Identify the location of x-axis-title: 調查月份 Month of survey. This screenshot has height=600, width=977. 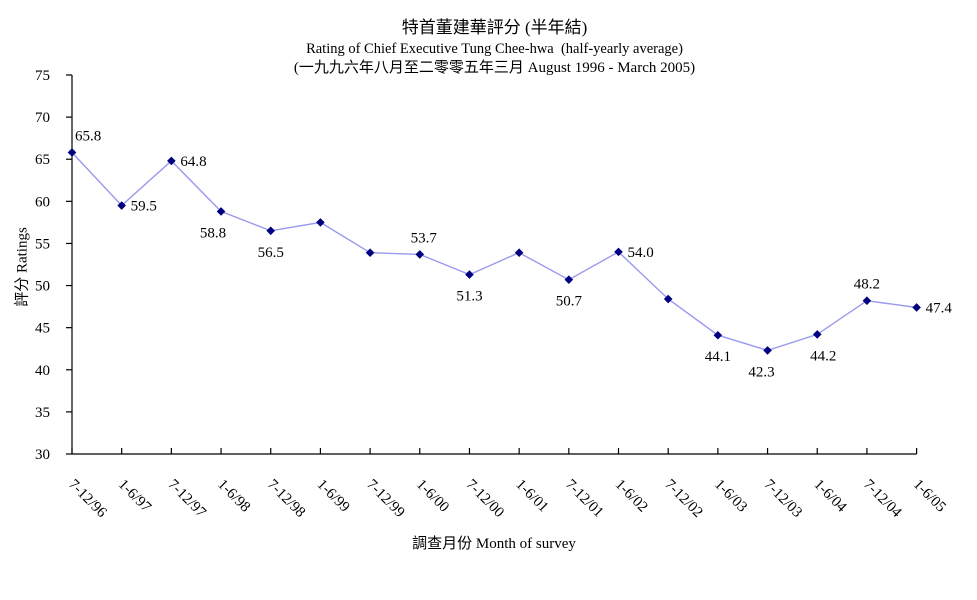
(494, 544).